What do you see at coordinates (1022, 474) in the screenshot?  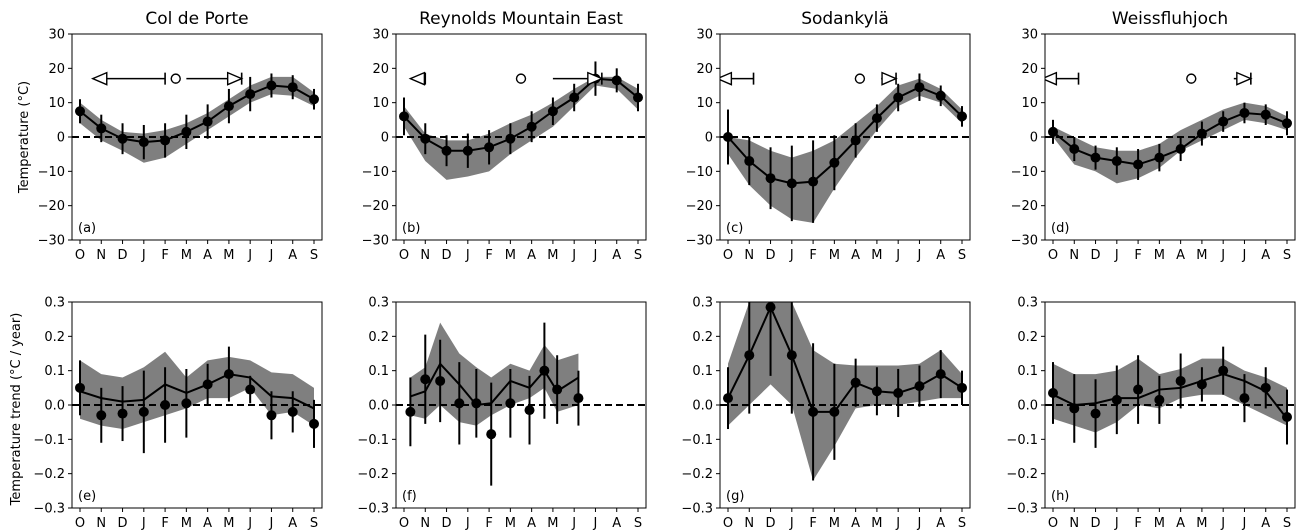 I see `y-tick-label: −0.2` at bounding box center [1022, 474].